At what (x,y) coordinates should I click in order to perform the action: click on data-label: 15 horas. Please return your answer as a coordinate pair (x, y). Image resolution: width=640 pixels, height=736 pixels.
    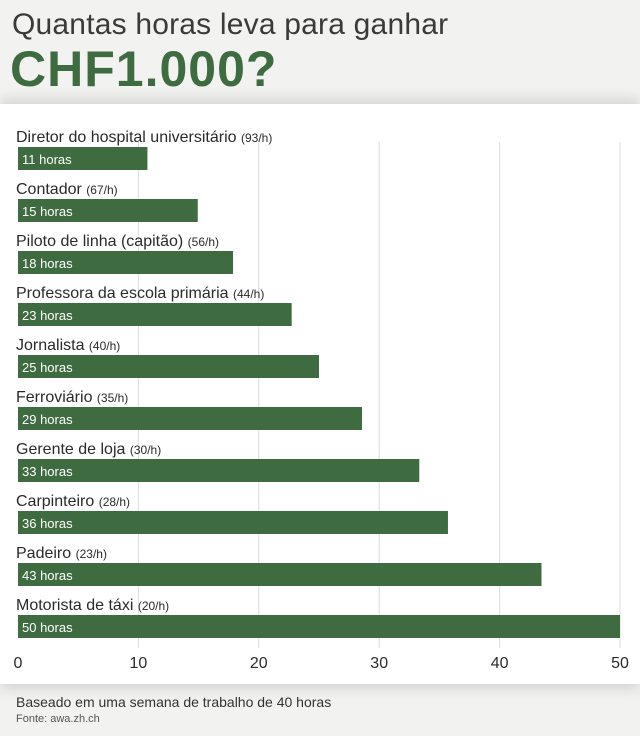
    Looking at the image, I should click on (47, 211).